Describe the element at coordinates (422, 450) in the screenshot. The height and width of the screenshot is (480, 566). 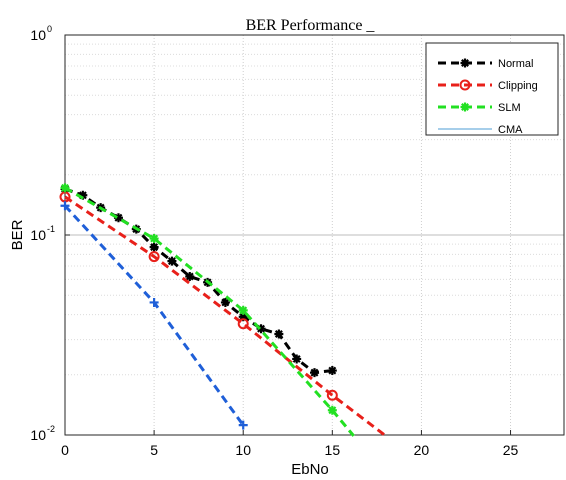
I see `x-tick-label: 20` at that location.